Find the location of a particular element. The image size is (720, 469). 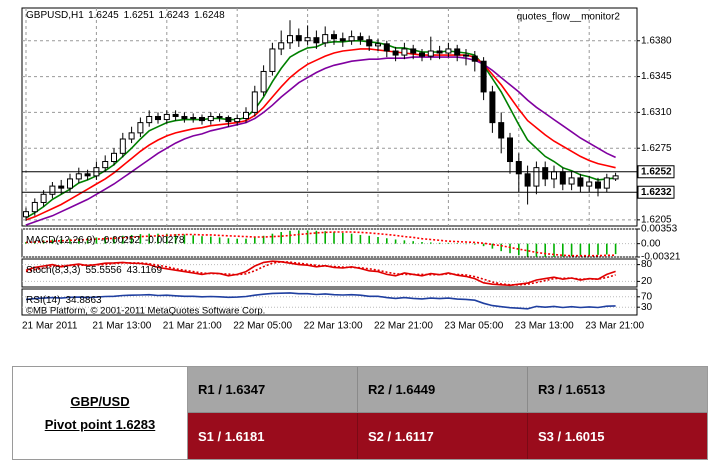

x-tick-label: 22 Mar 13:00 is located at coordinates (333, 326).